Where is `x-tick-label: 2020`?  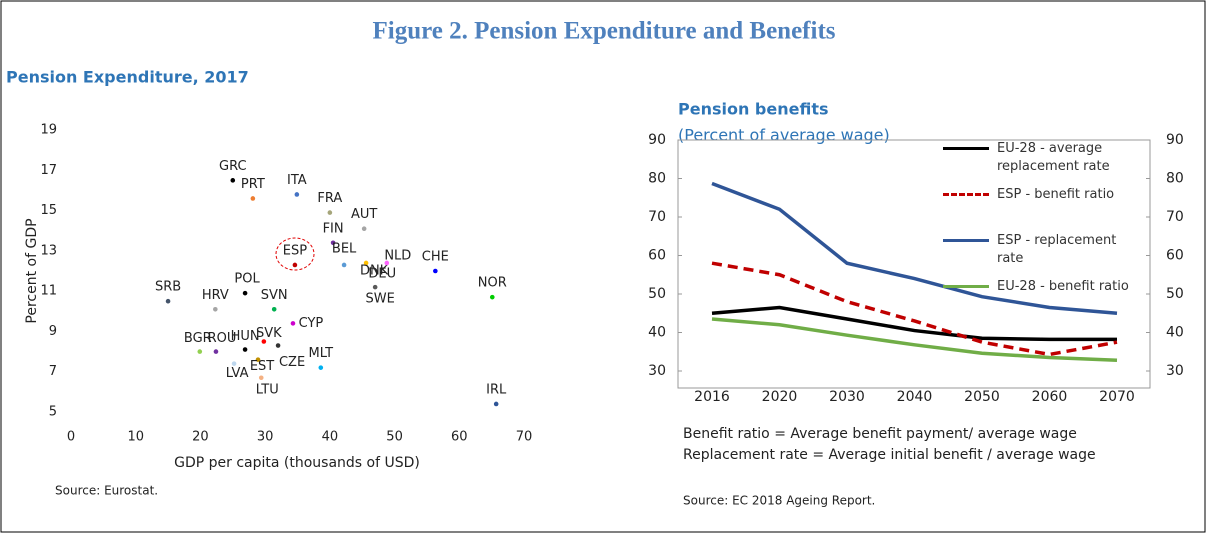 x-tick-label: 2020 is located at coordinates (780, 397).